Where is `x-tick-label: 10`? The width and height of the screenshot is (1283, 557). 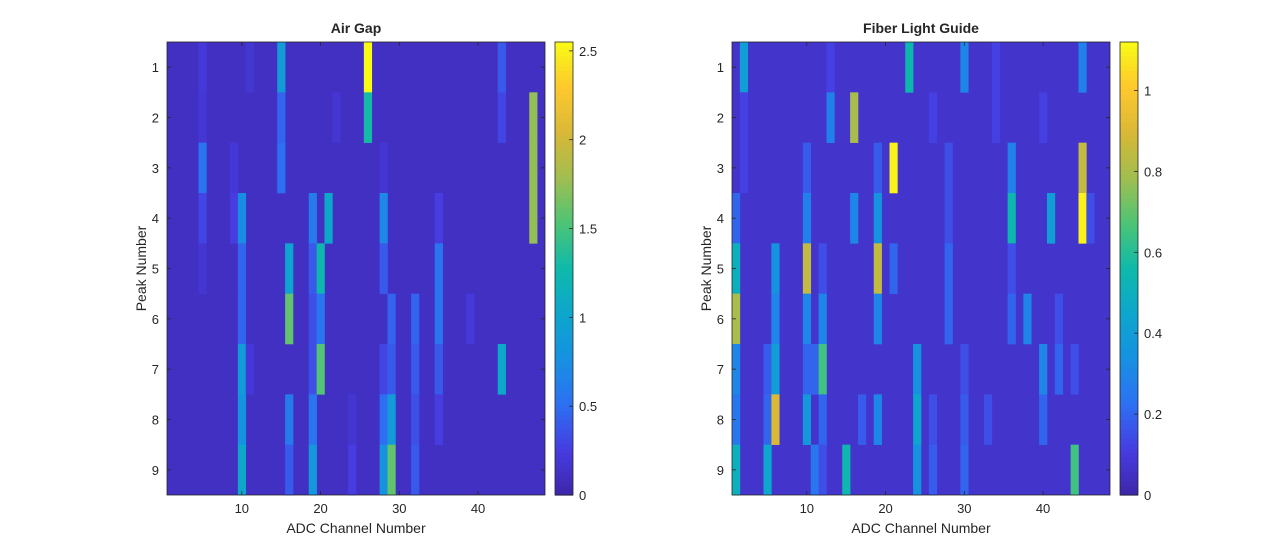 x-tick-label: 10 is located at coordinates (242, 508).